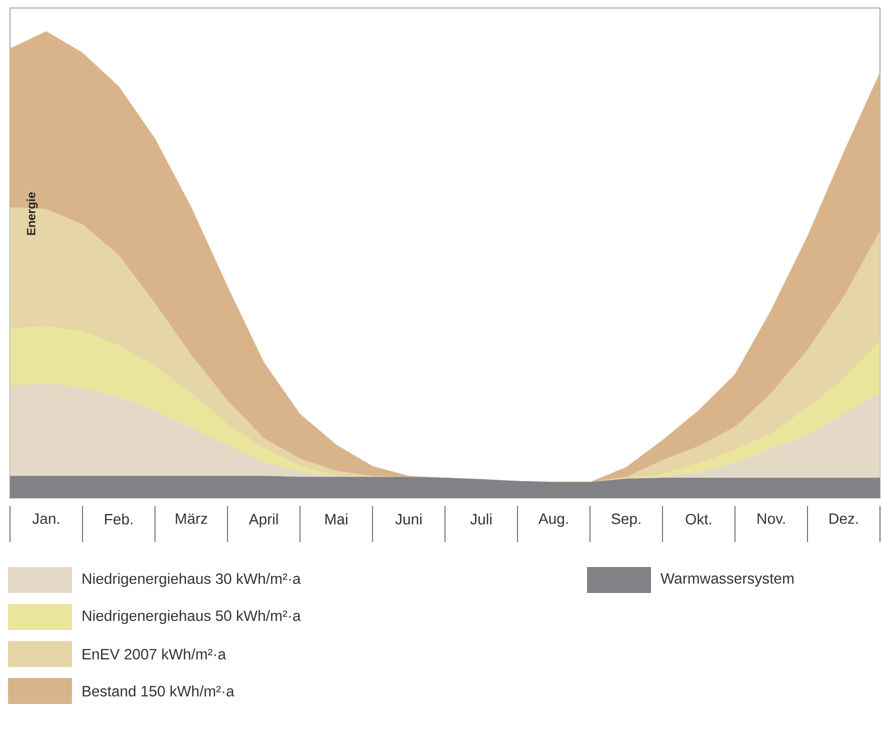  What do you see at coordinates (771, 519) in the screenshot?
I see `x-tick-label: Nov.` at bounding box center [771, 519].